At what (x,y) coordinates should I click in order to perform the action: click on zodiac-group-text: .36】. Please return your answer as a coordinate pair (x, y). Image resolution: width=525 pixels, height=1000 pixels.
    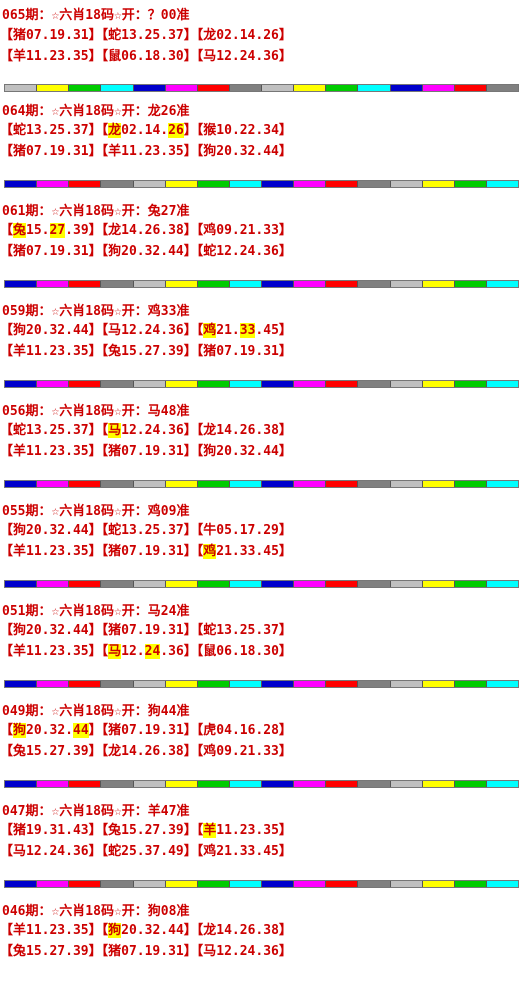
    Looking at the image, I should click on (178, 651).